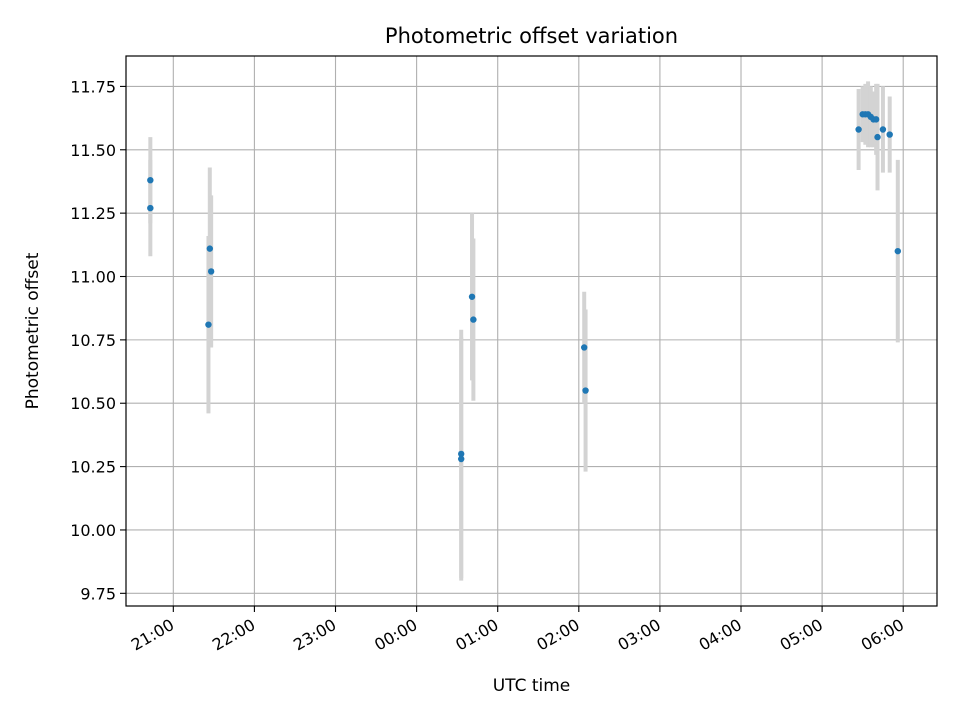  What do you see at coordinates (93, 467) in the screenshot?
I see `y-tick-label: 10.25` at bounding box center [93, 467].